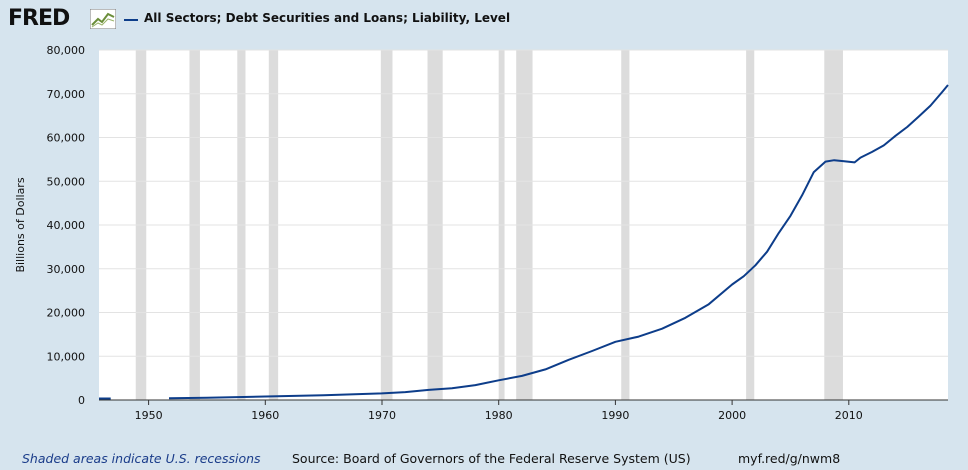 The width and height of the screenshot is (968, 470). What do you see at coordinates (789, 458) in the screenshot?
I see `short-url-link: myf.red/g/nwm8` at bounding box center [789, 458].